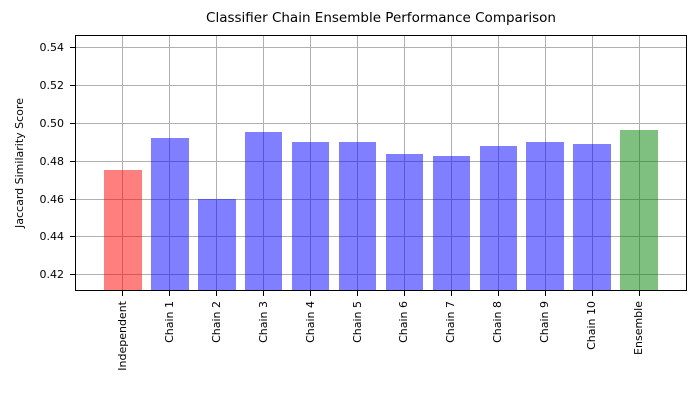 Image resolution: width=700 pixels, height=400 pixels. What do you see at coordinates (52, 237) in the screenshot?
I see `y-tick-label: 0.44` at bounding box center [52, 237].